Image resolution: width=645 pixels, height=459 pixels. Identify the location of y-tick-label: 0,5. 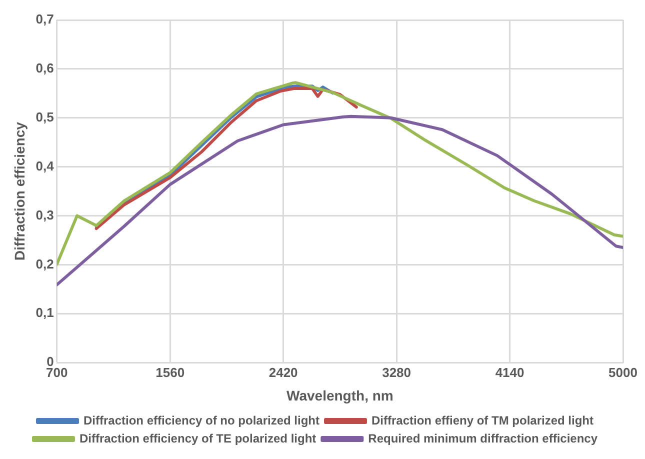
(45, 116).